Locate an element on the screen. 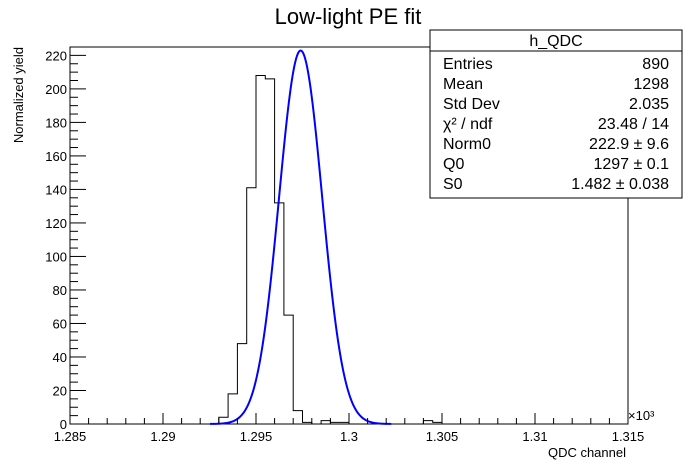  x-axis-title: QDC channel is located at coordinates (587, 452).